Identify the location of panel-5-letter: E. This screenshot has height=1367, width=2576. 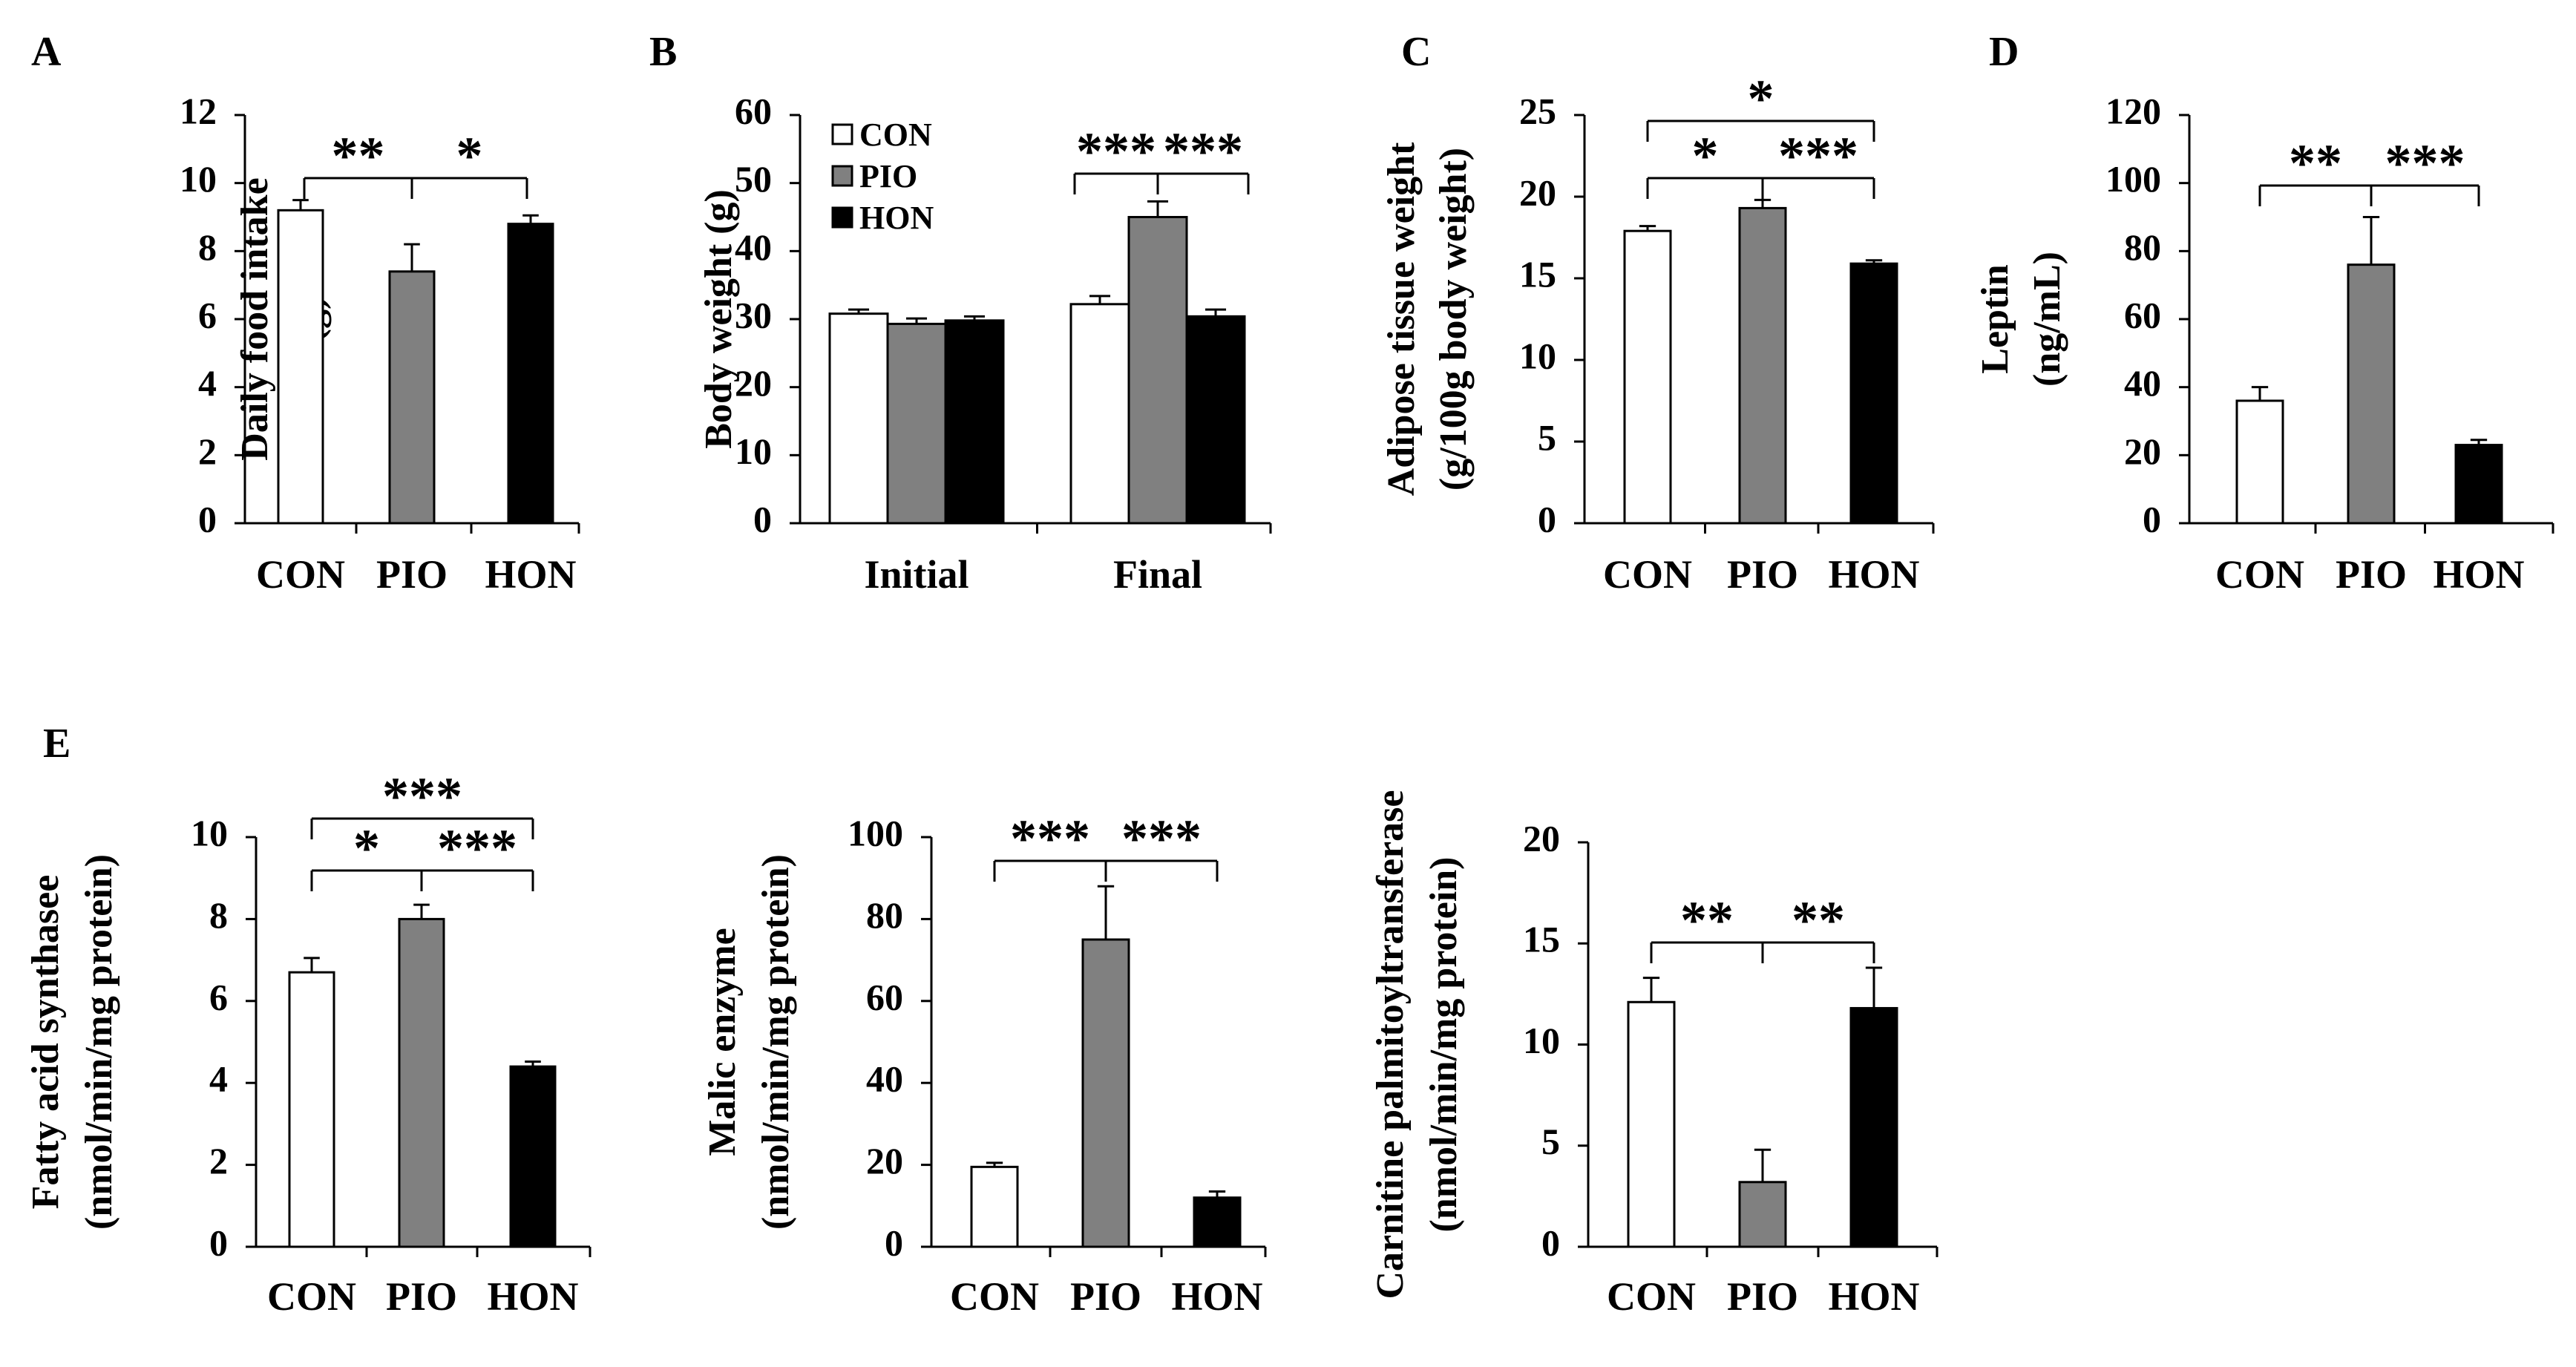
(57, 744).